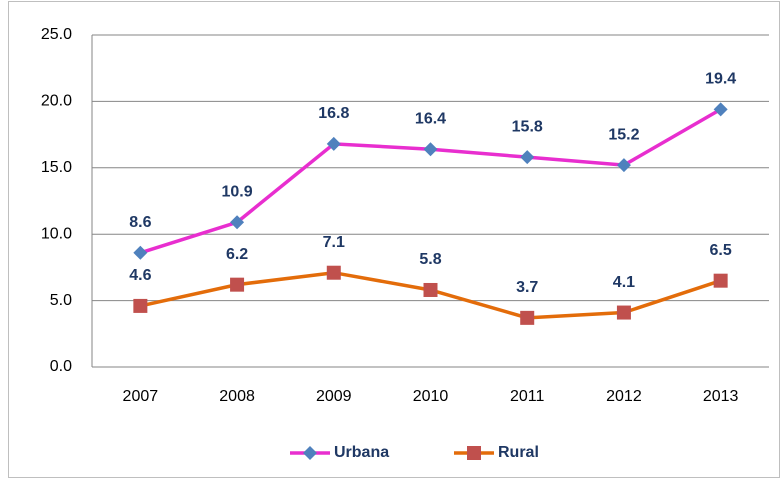  Describe the element at coordinates (56, 233) in the screenshot. I see `y-tick-label: 10.0` at that location.